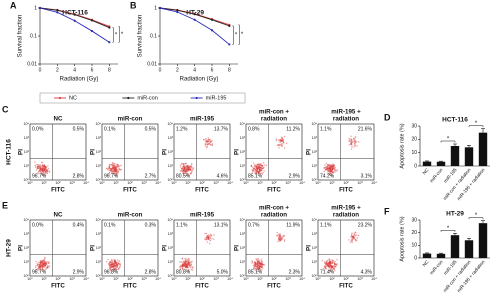 This screenshot has width=500, height=296. Describe the element at coordinates (415, 258) in the screenshot. I see `y-tick-label: 0` at that location.